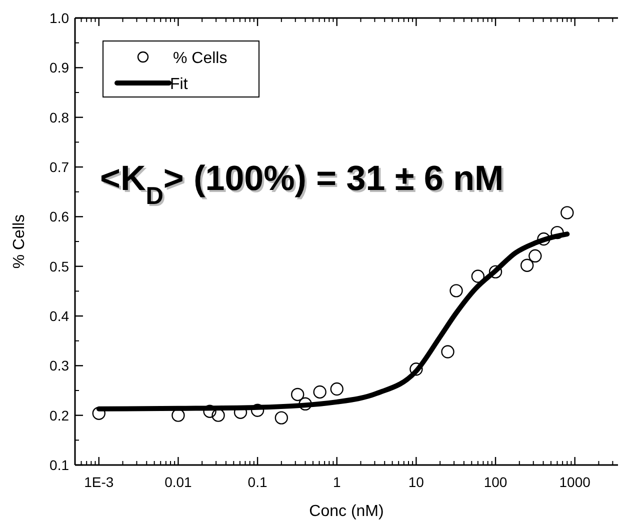 This screenshot has height=528, width=621. Describe the element at coordinates (200, 58) in the screenshot. I see `legend-label: % Cells` at that location.